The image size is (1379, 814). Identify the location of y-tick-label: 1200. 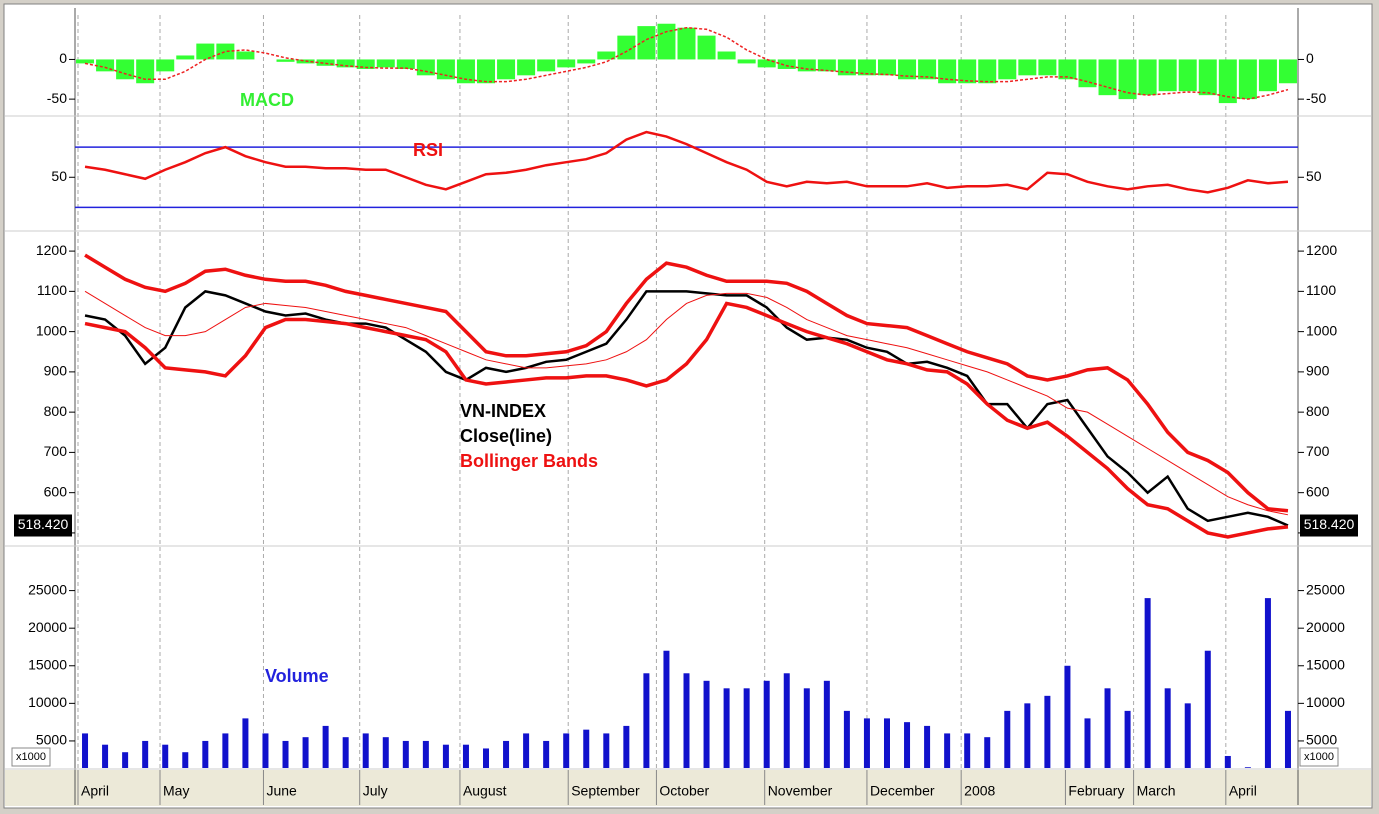
(1321, 250).